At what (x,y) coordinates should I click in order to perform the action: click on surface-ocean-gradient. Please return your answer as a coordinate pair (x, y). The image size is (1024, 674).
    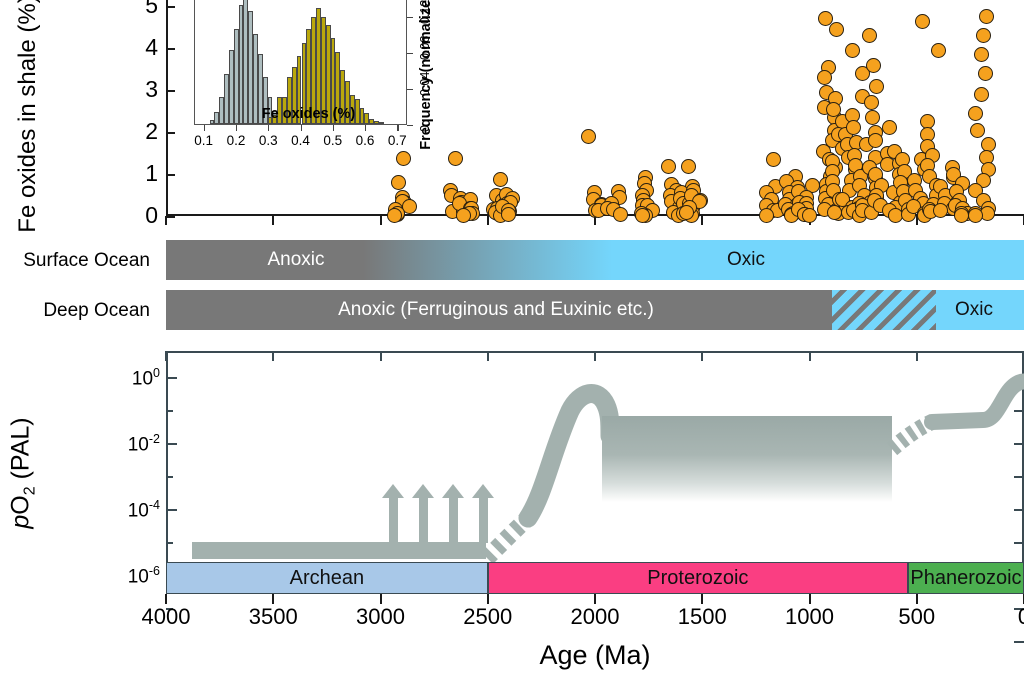
    Looking at the image, I should click on (595, 260).